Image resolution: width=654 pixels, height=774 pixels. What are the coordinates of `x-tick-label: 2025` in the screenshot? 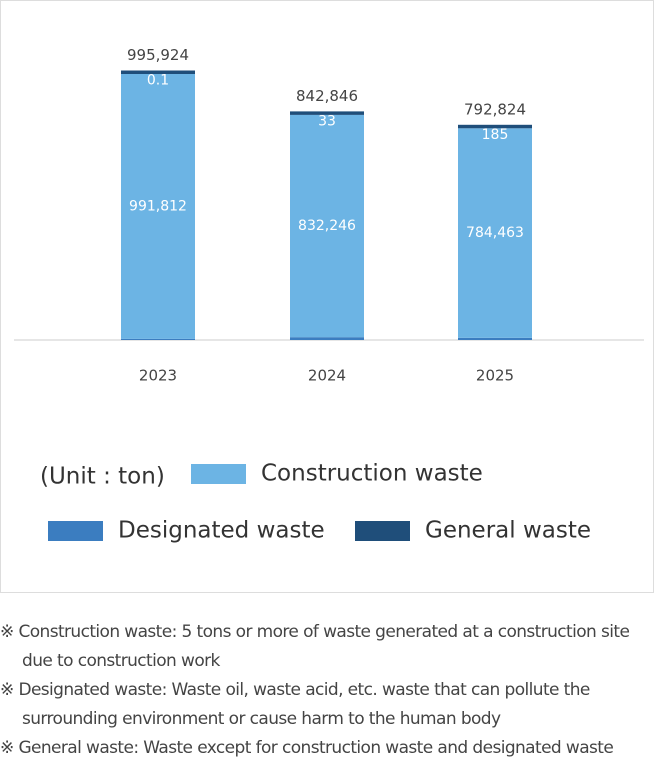 It's located at (495, 376).